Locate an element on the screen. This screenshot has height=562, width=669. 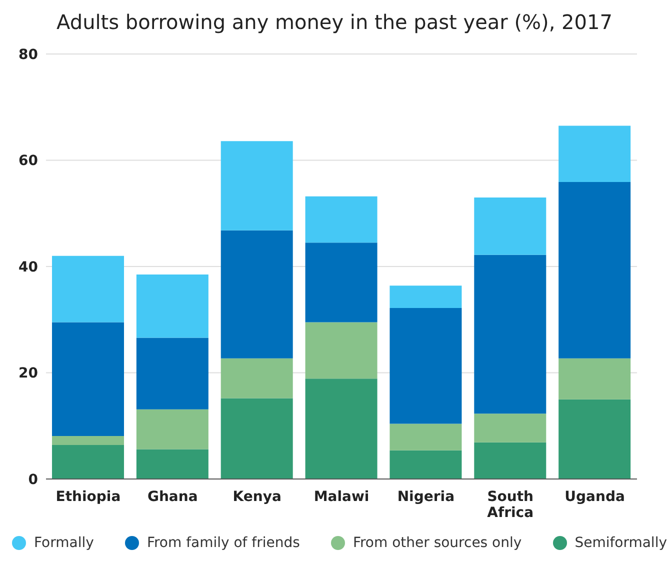
legend-label: From family of friends is located at coordinates (223, 543).